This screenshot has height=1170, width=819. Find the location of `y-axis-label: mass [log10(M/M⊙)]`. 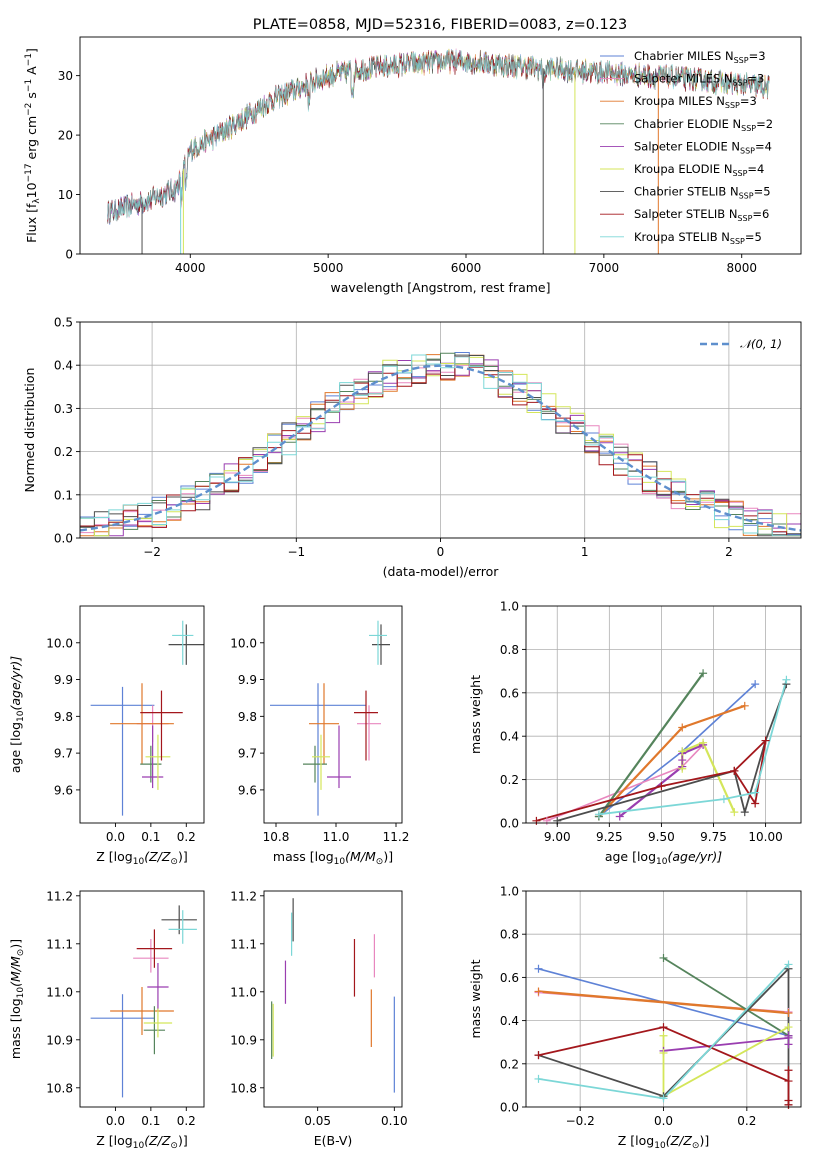

y-axis-label: mass [log10(M/M⊙)] is located at coordinates (17, 999).